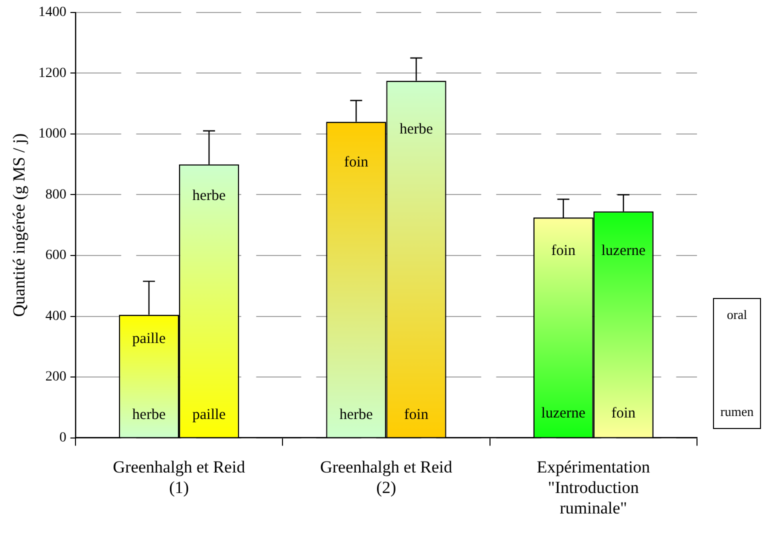  What do you see at coordinates (737, 363) in the screenshot?
I see `key-box: oral rumen` at bounding box center [737, 363].